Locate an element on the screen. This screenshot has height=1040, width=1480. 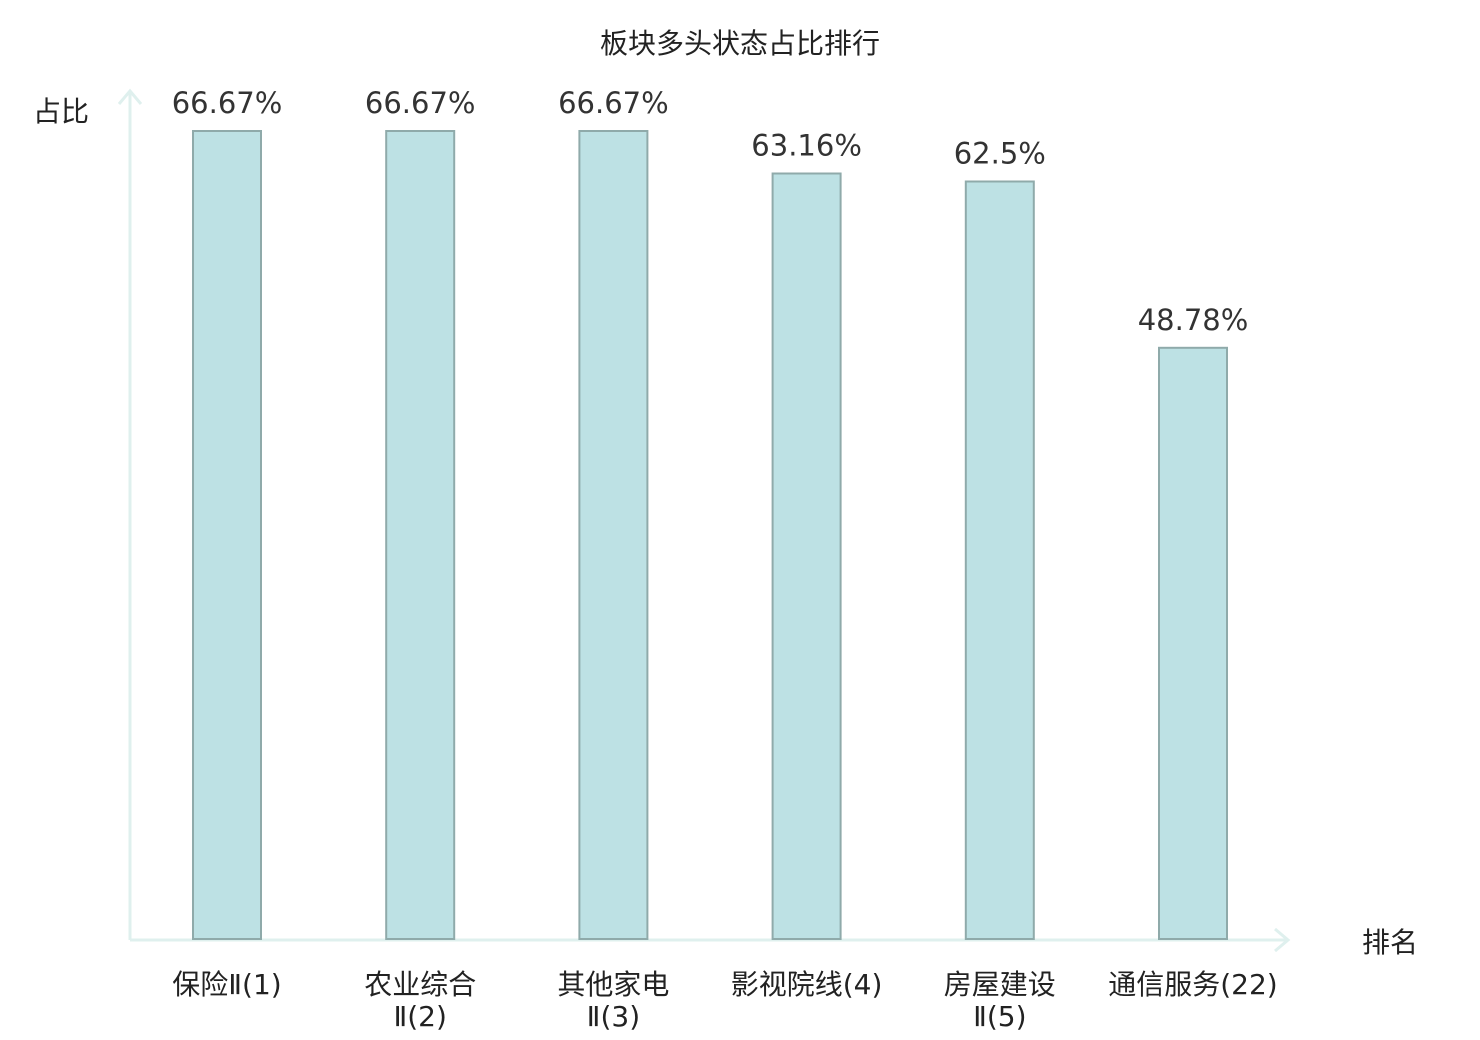
y-axis-arrow is located at coordinates (130, 96).